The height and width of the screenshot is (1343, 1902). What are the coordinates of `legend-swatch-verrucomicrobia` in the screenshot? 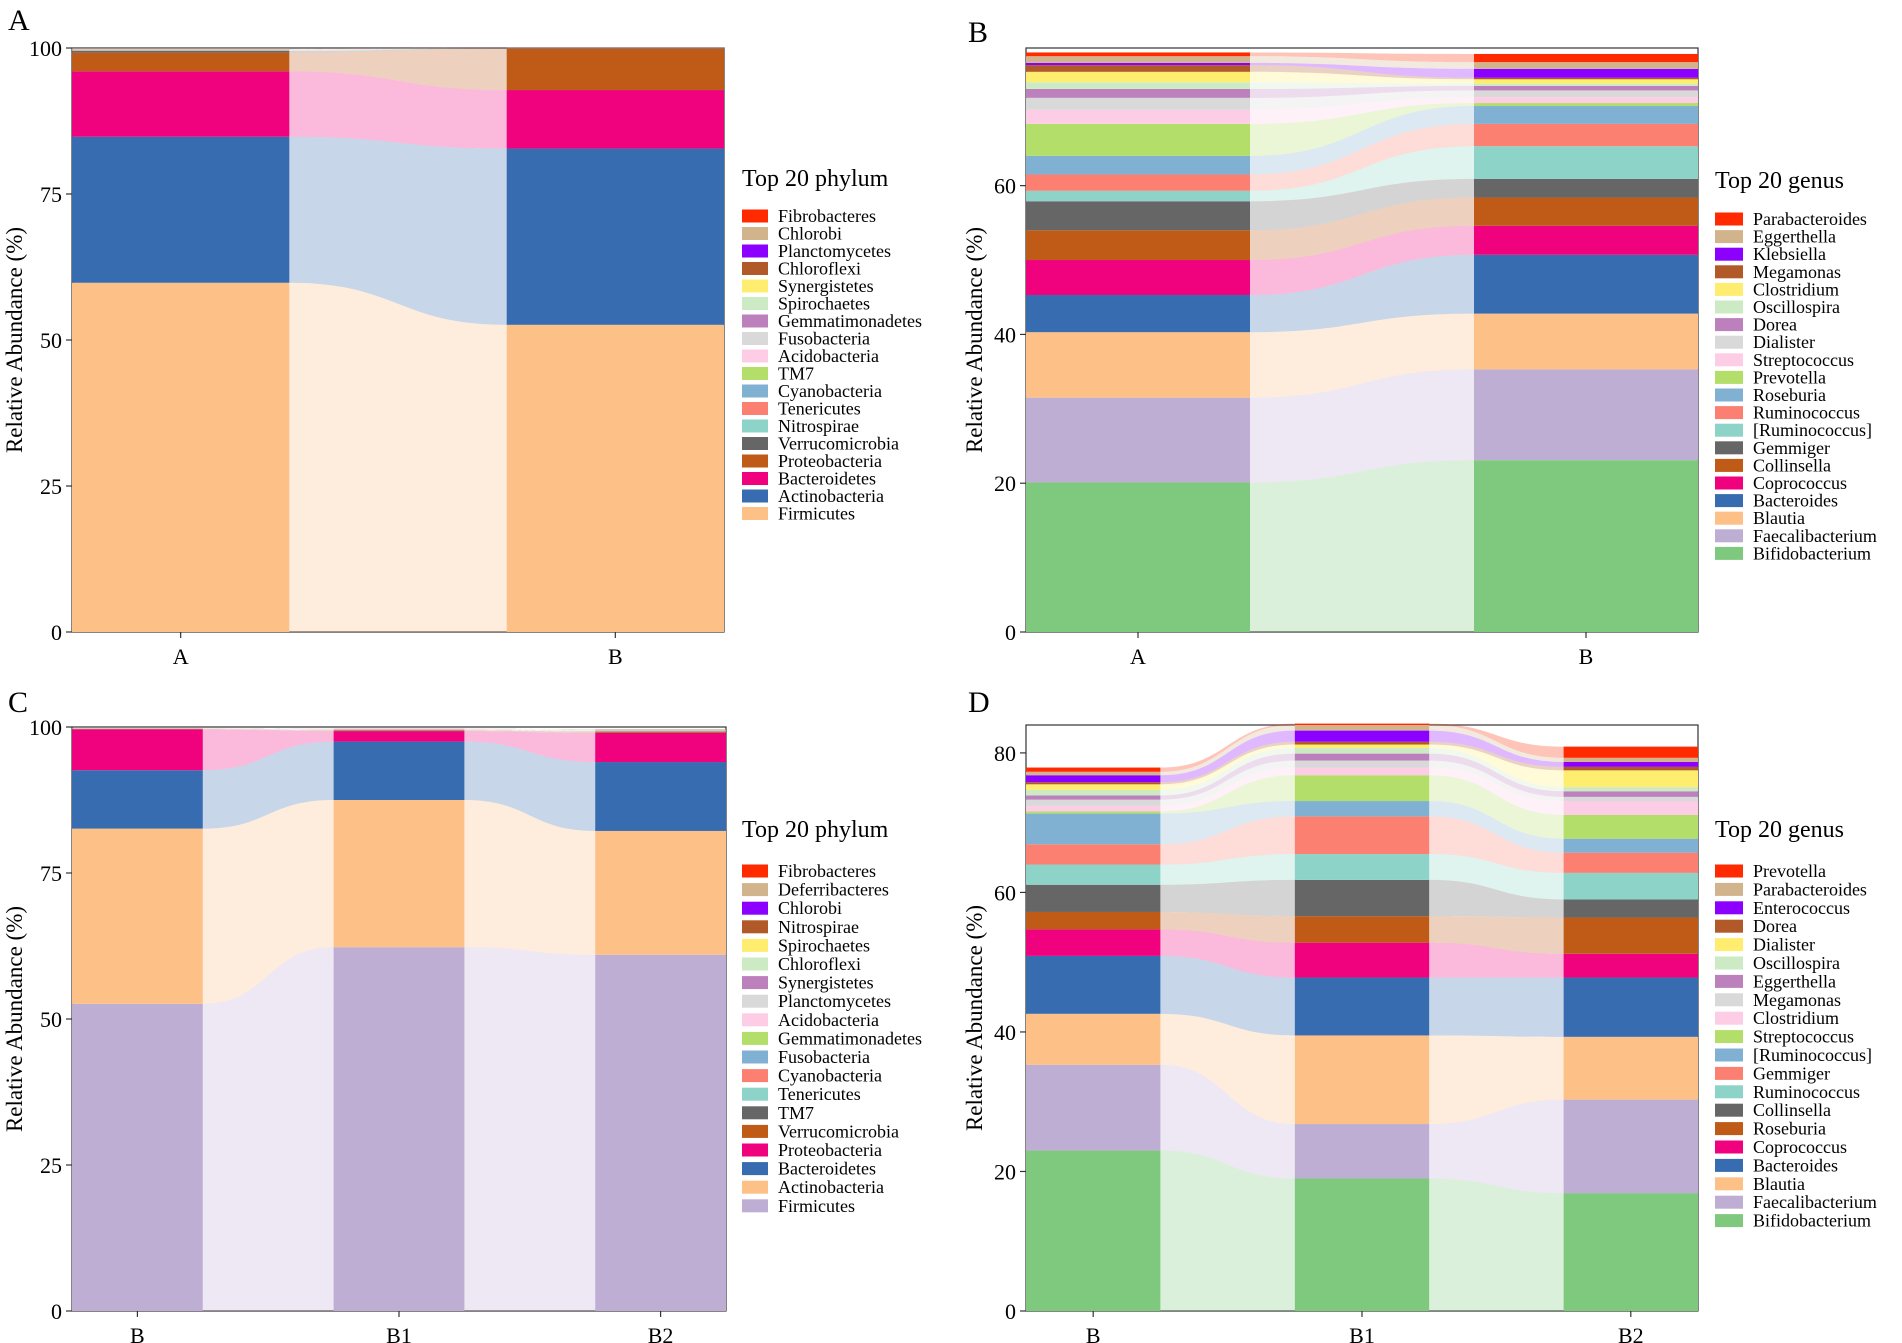 It's located at (755, 443).